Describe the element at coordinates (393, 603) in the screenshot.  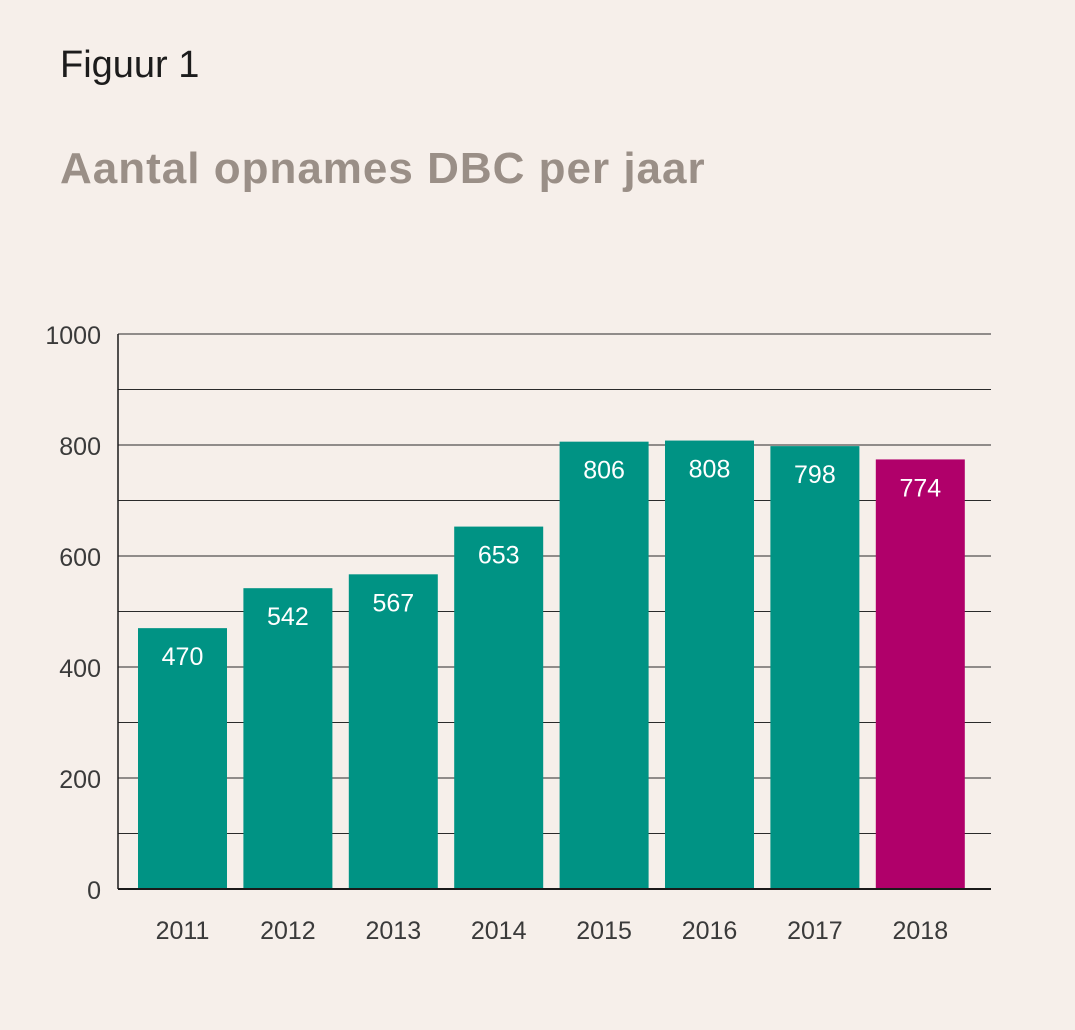
I see `bar-value-label: 567` at that location.